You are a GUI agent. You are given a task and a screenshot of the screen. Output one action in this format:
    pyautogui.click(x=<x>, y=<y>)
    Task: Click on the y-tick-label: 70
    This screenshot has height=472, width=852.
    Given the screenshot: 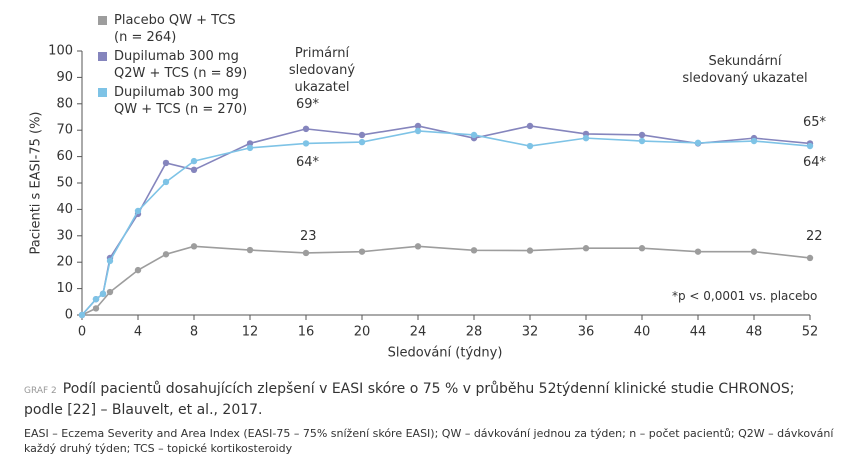 What is the action you would take?
    pyautogui.click(x=64, y=130)
    